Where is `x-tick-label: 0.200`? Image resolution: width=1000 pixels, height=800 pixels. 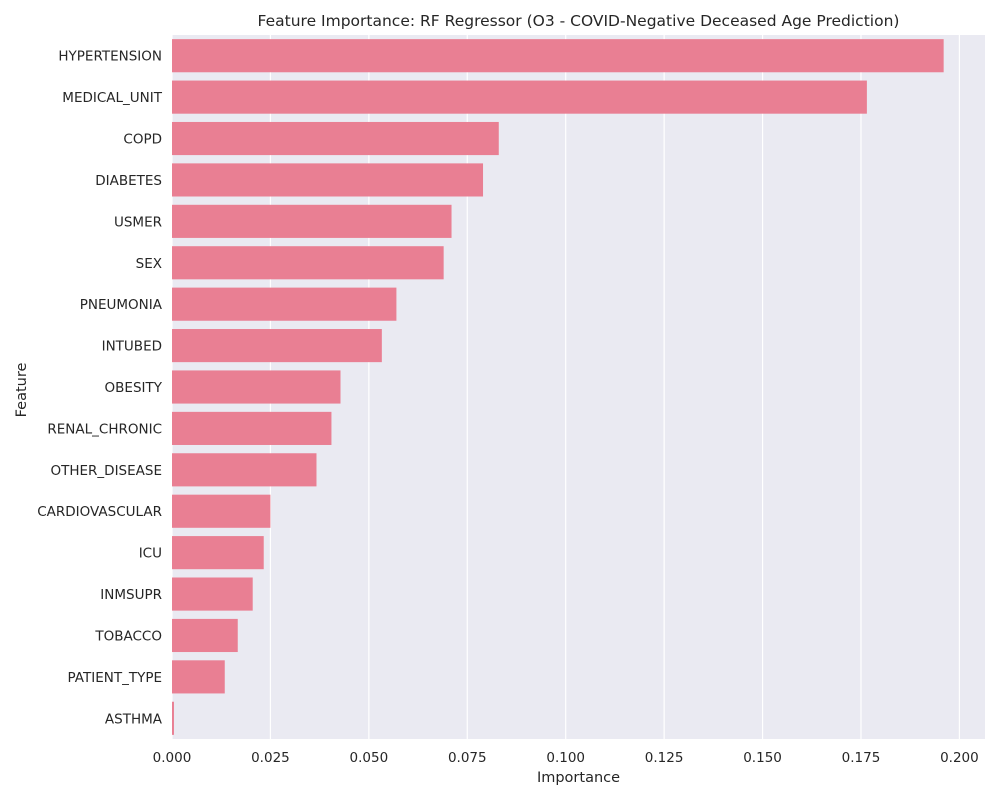 x-tick-label: 0.200 is located at coordinates (959, 758).